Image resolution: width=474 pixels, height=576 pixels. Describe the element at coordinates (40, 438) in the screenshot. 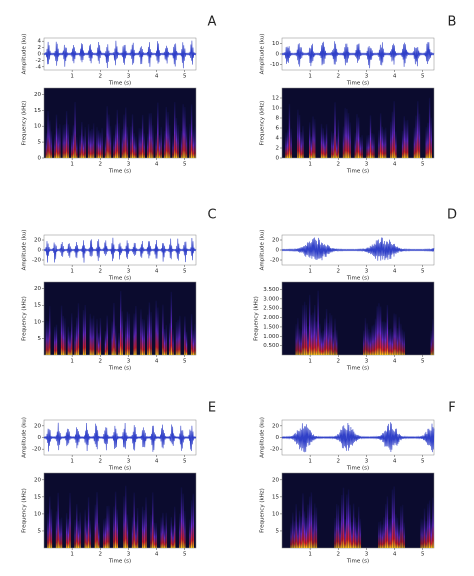

I see `y-tick-label: 0` at that location.